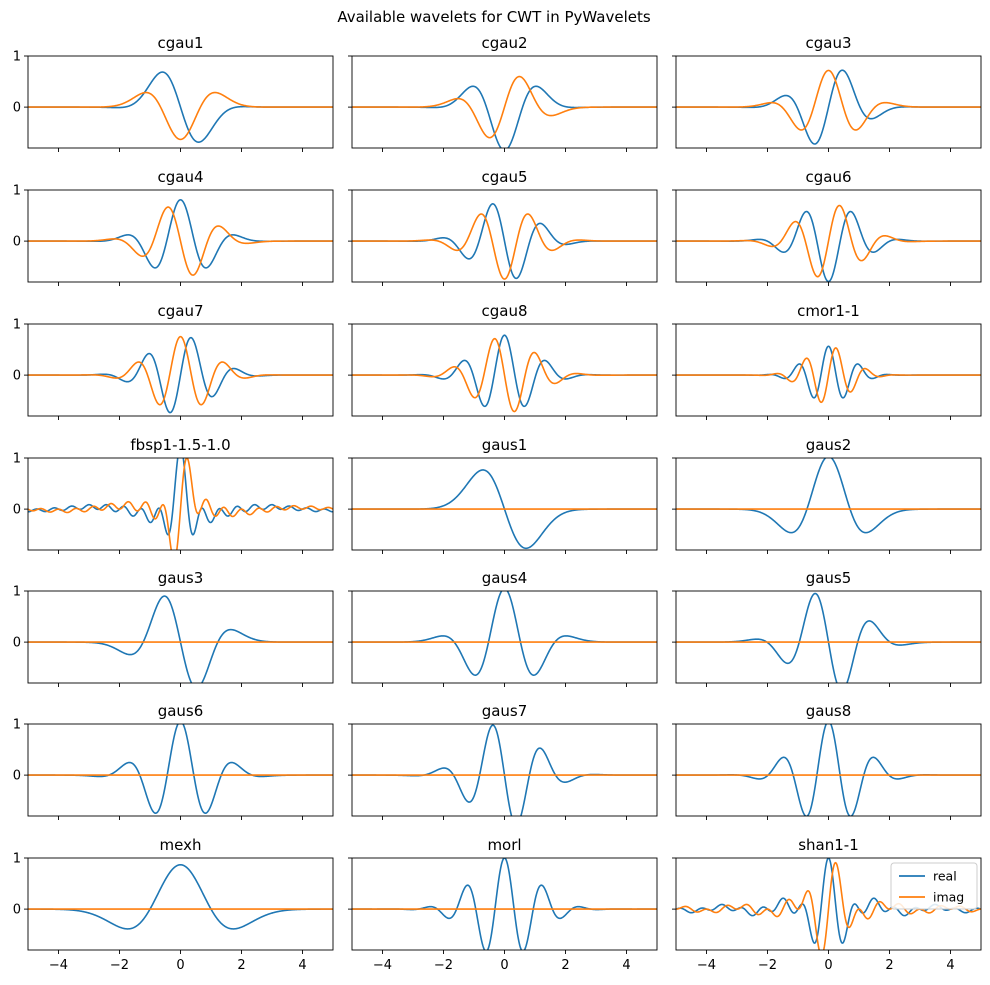 This screenshot has height=985, width=990. Describe the element at coordinates (827, 628) in the screenshot. I see `panel-gaus5: gaus5` at that location.